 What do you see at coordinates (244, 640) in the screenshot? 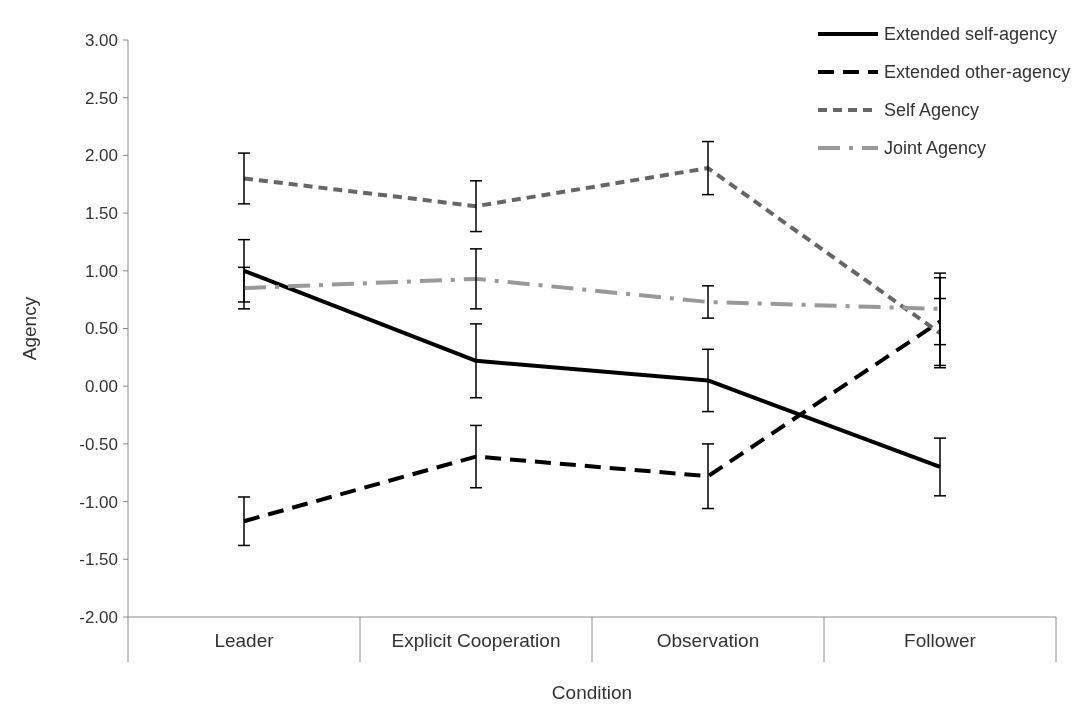
I see `x-tick-label: Leader` at bounding box center [244, 640].